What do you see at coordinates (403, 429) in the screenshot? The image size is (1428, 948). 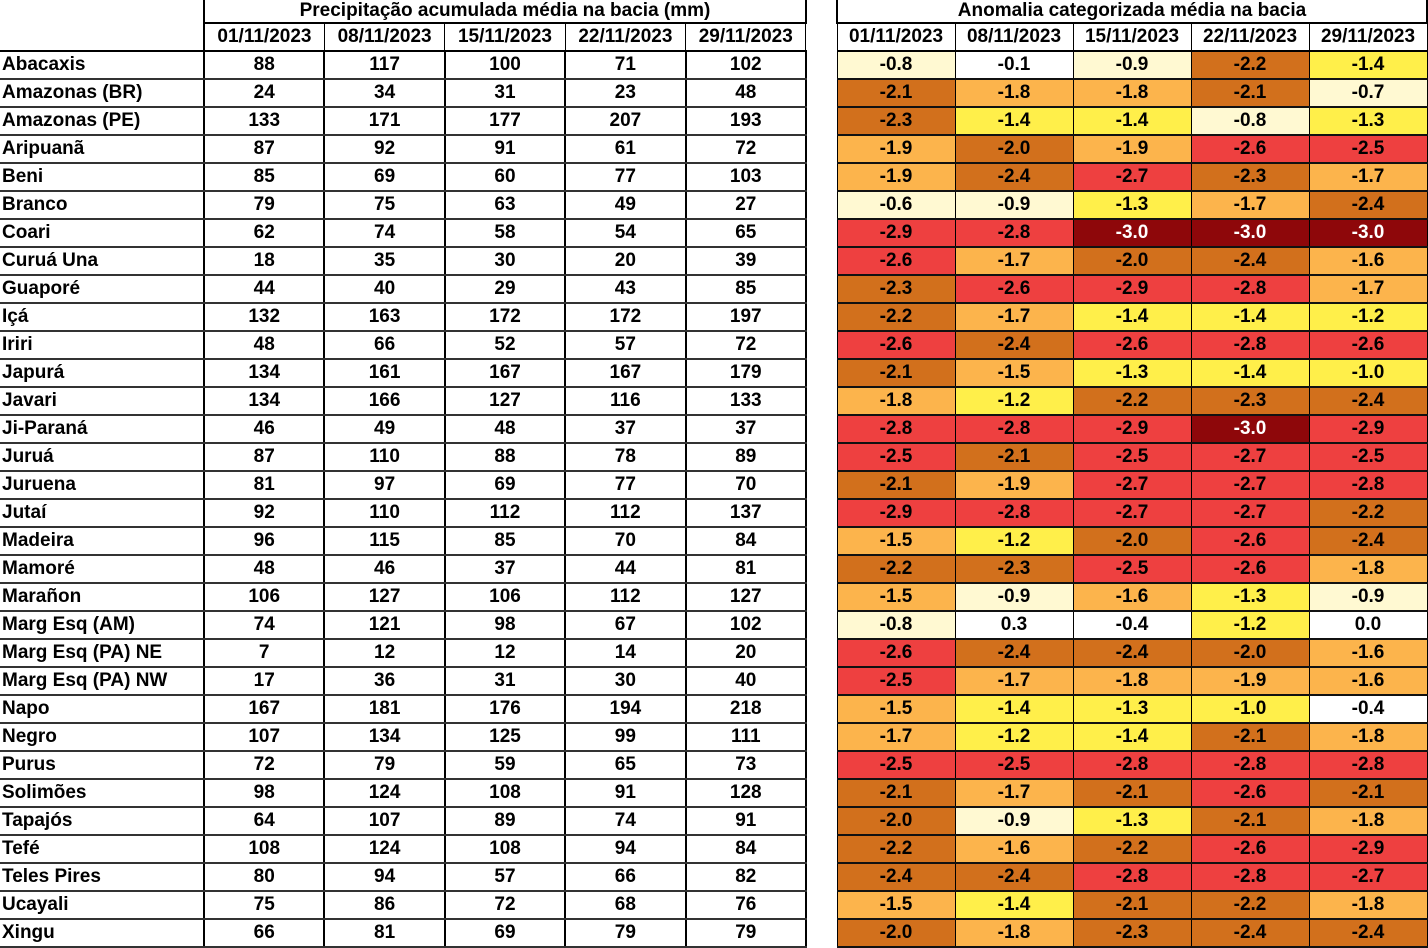 I see `table-row: Ji-Paraná 46 49 48 37 37` at bounding box center [403, 429].